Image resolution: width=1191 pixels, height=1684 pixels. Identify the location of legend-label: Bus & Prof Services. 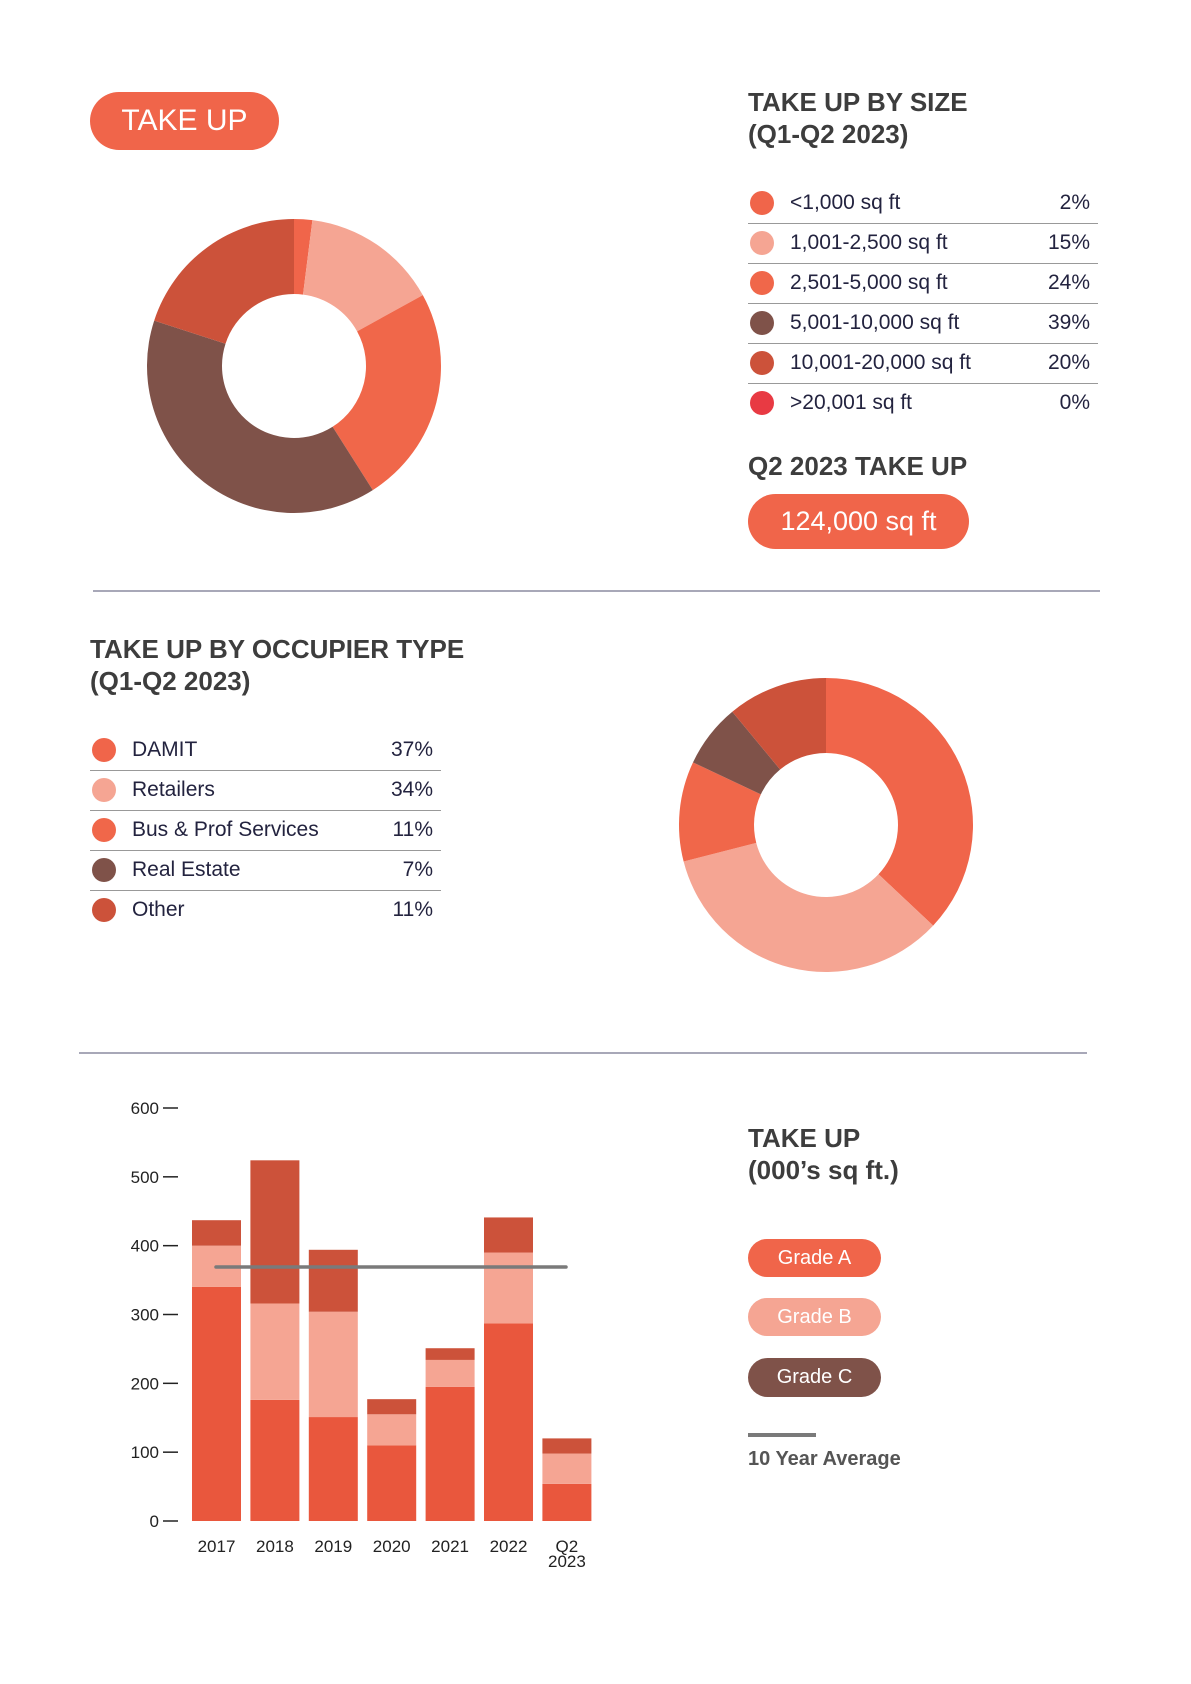
(225, 829).